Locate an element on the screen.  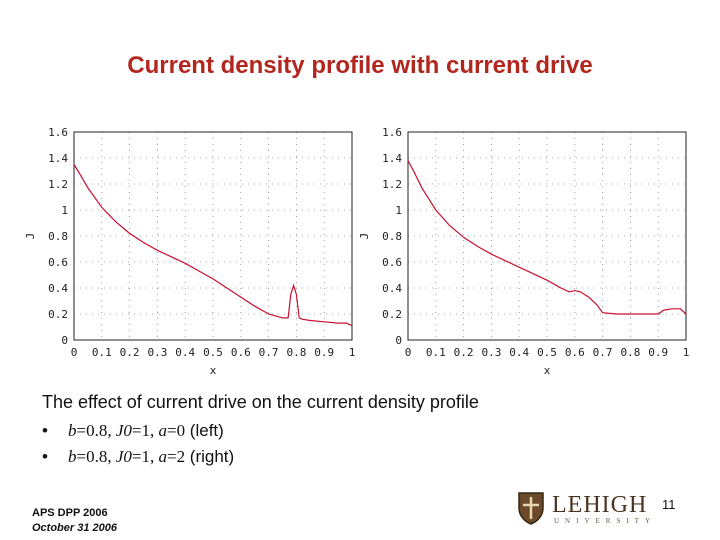
logo-word: LEHIGH is located at coordinates (600, 505).